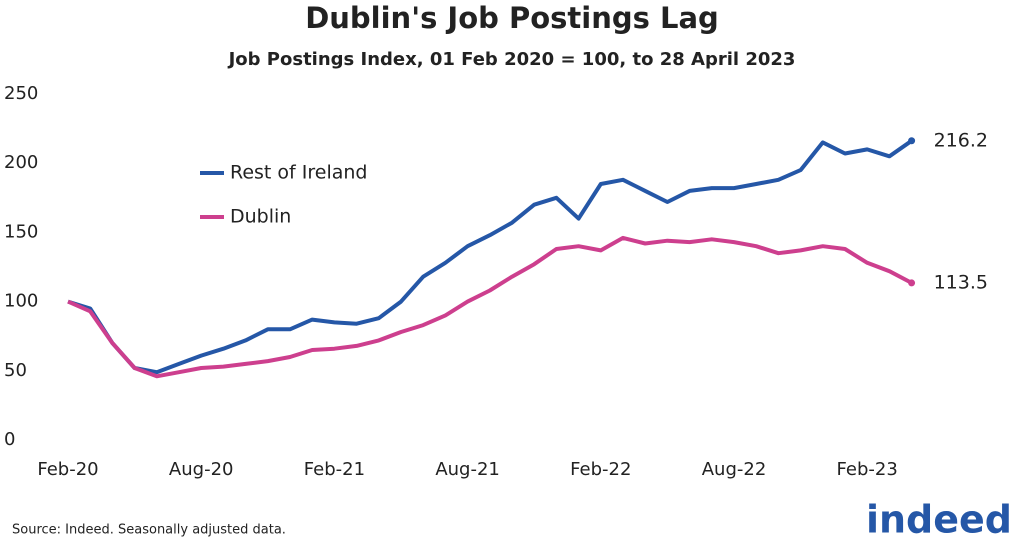 The height and width of the screenshot is (551, 1024). What do you see at coordinates (15, 370) in the screenshot?
I see `y-tick-label: 50` at bounding box center [15, 370].